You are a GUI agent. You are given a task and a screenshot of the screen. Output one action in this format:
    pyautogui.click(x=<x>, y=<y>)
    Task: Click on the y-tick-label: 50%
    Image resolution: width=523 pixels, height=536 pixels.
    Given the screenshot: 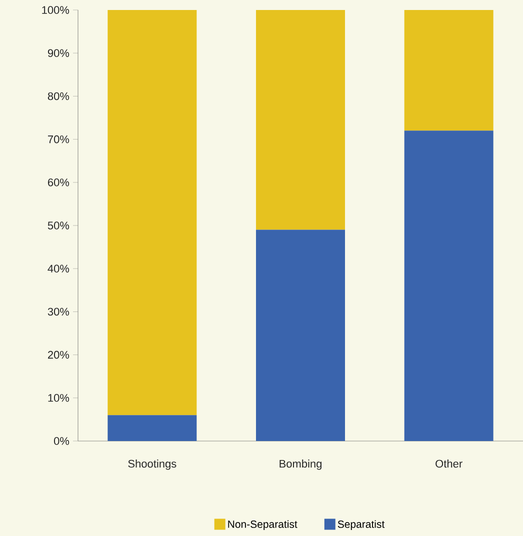 What is the action you would take?
    pyautogui.click(x=59, y=226)
    